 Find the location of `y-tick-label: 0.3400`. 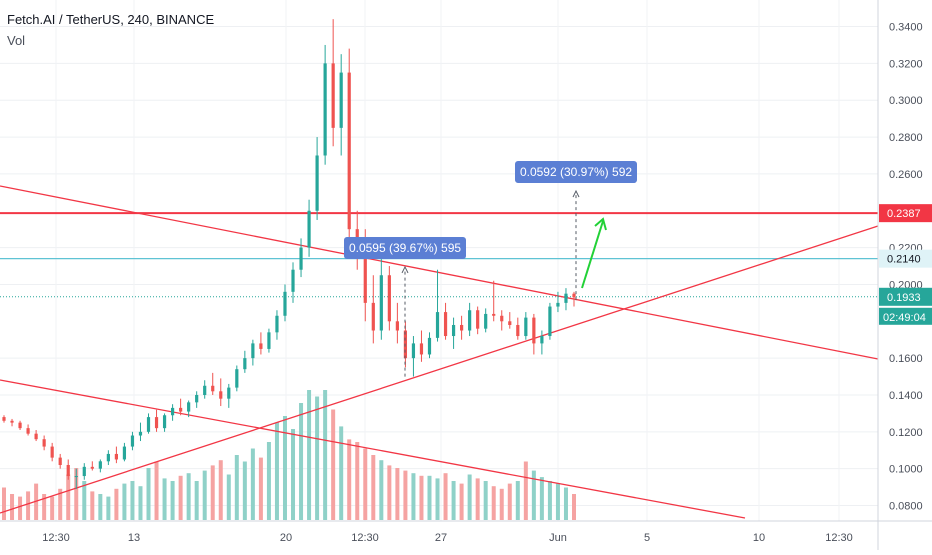

y-tick-label: 0.3400 is located at coordinates (906, 28).